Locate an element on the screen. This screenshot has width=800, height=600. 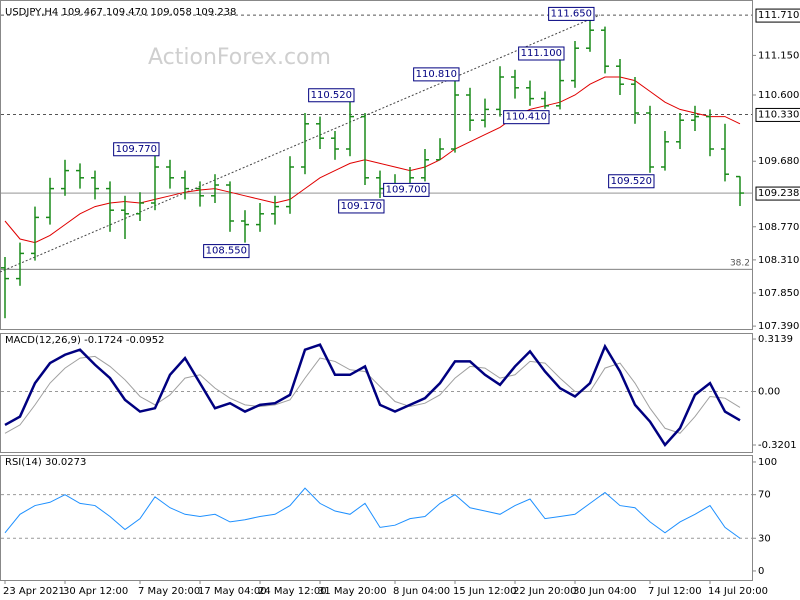
high-label: 111.650 is located at coordinates (571, 13).